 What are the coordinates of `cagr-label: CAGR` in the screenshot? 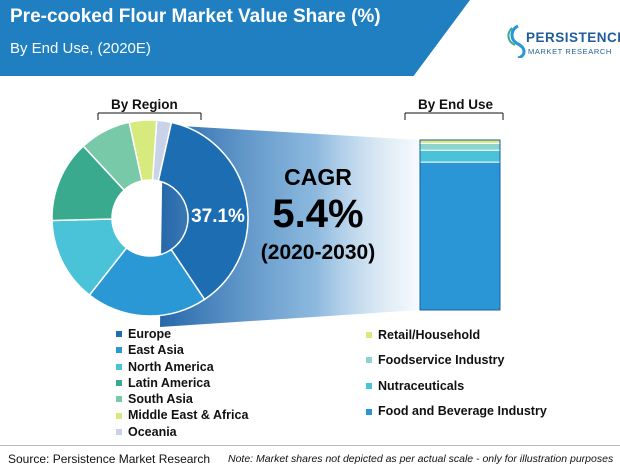 It's located at (318, 177).